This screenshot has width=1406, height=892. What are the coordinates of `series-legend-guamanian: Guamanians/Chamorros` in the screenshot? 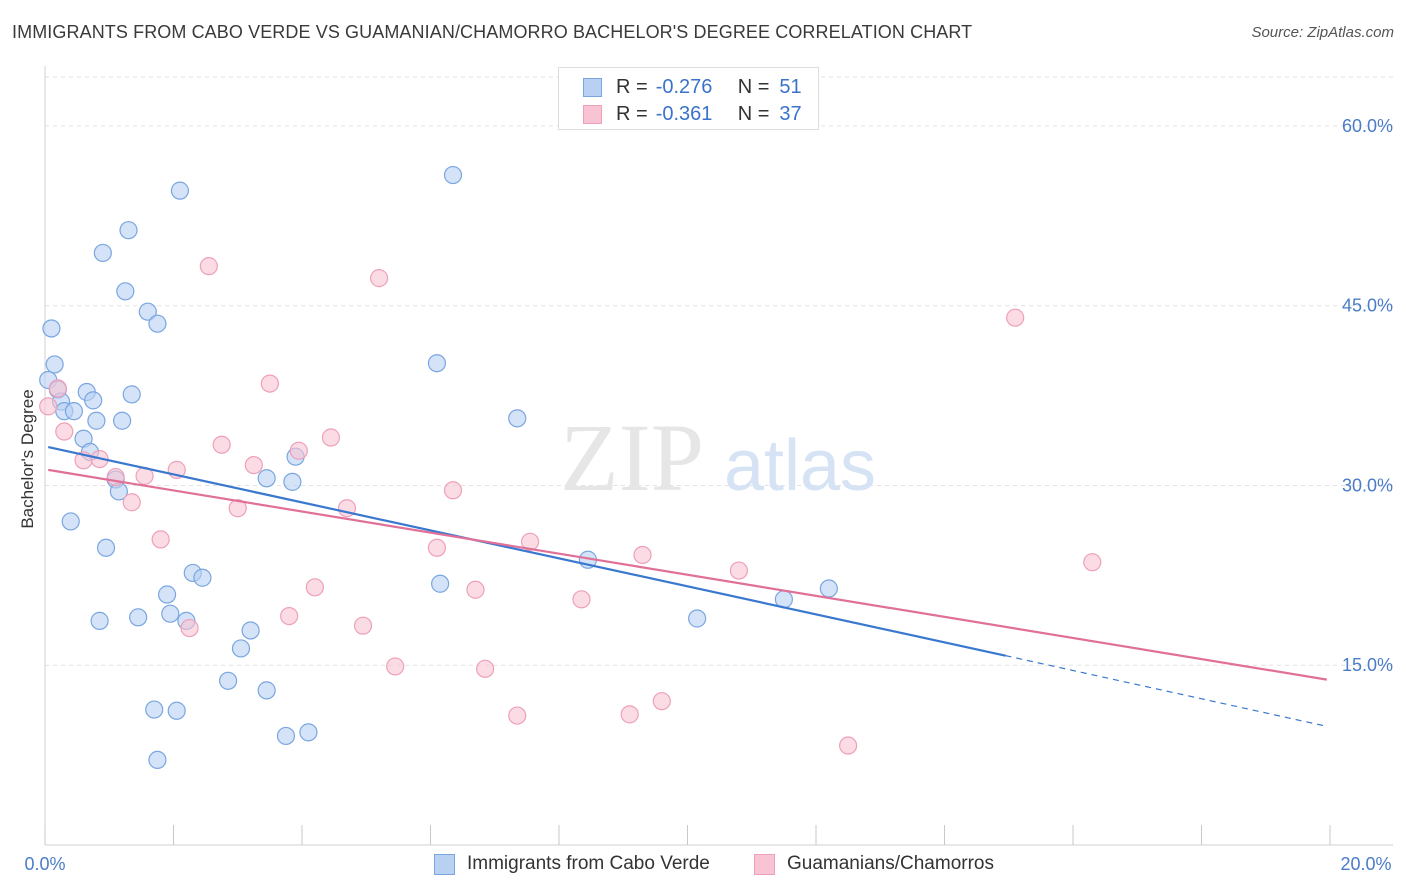 It's located at (874, 864).